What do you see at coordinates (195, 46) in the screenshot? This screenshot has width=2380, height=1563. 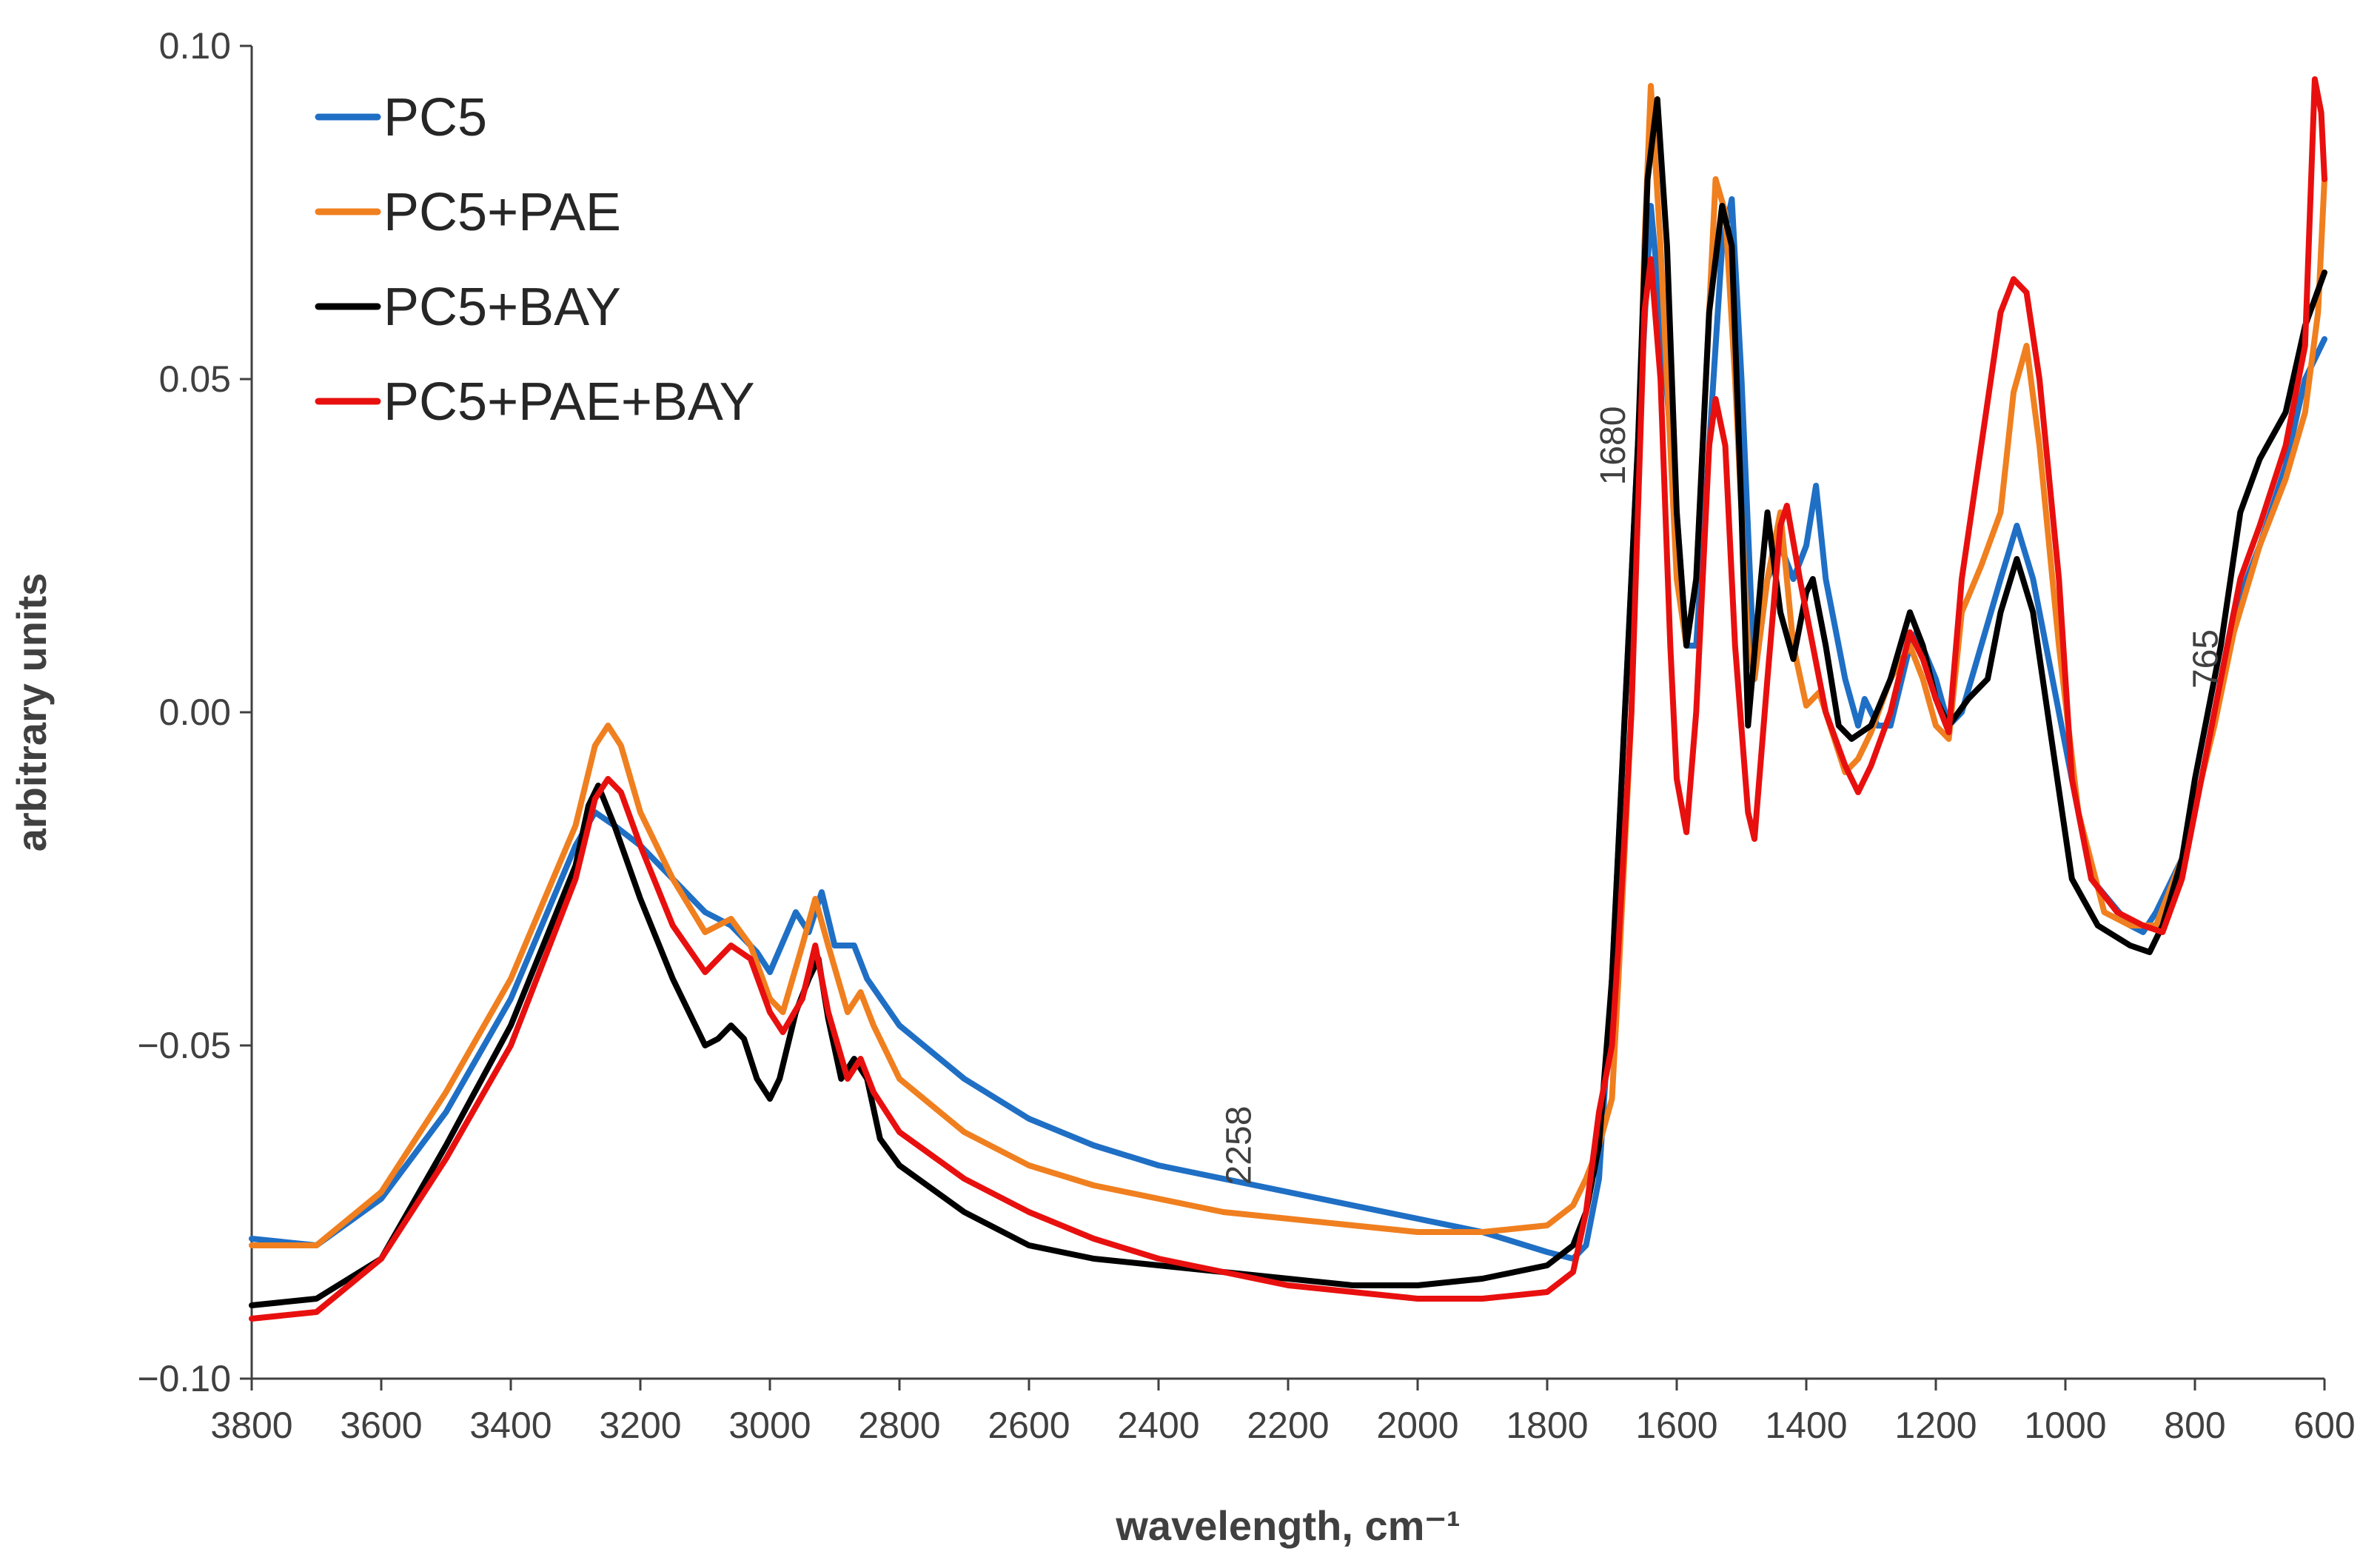 I see `y-tick-label: 0.10` at bounding box center [195, 46].